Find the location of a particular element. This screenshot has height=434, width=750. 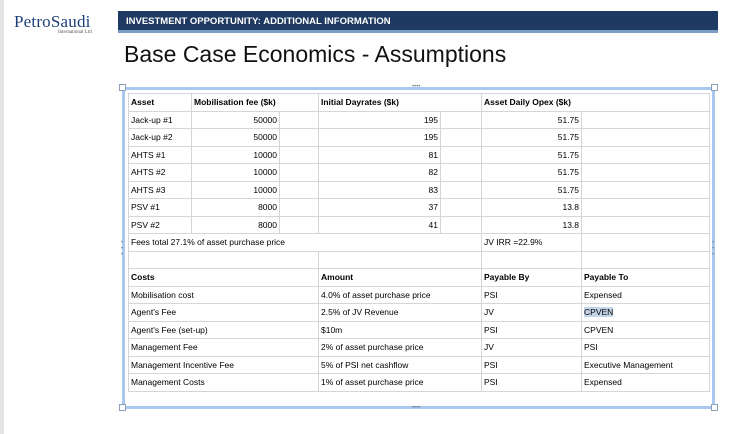

cost-amount: 5% of PSI net cashflow is located at coordinates (400, 364).